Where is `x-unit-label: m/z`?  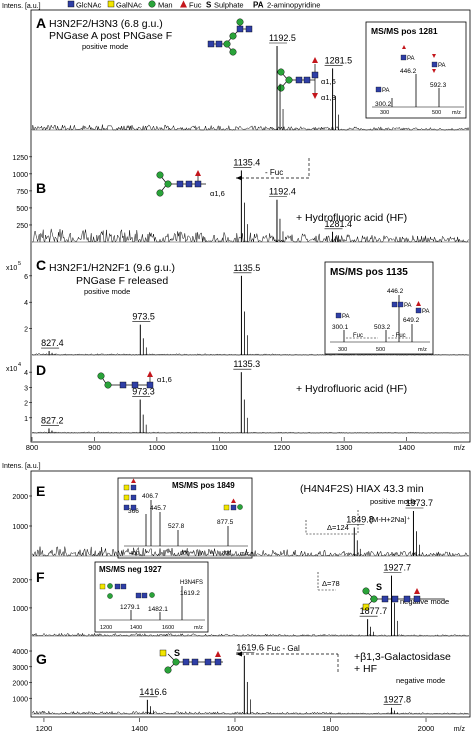
x-unit-label: m/z is located at coordinates (460, 448).